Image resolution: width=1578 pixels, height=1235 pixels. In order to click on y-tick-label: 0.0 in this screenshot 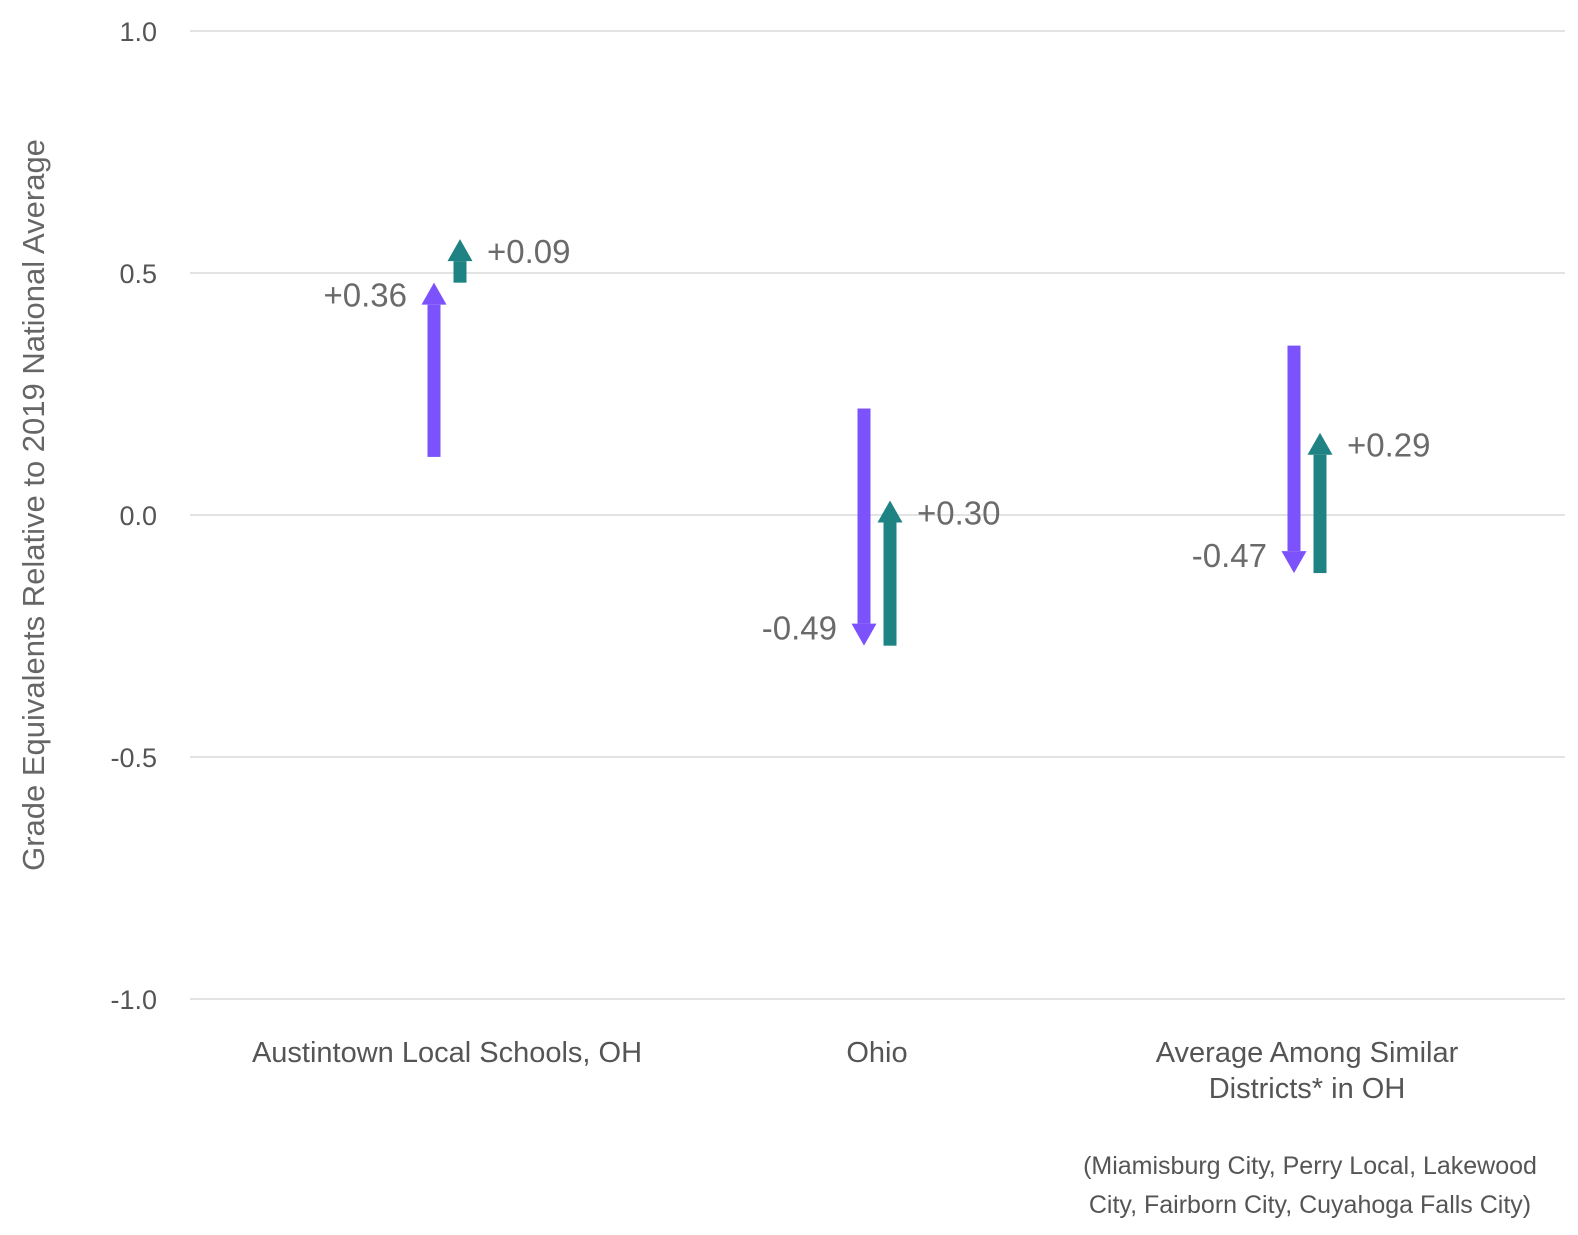, I will do `click(138, 516)`.